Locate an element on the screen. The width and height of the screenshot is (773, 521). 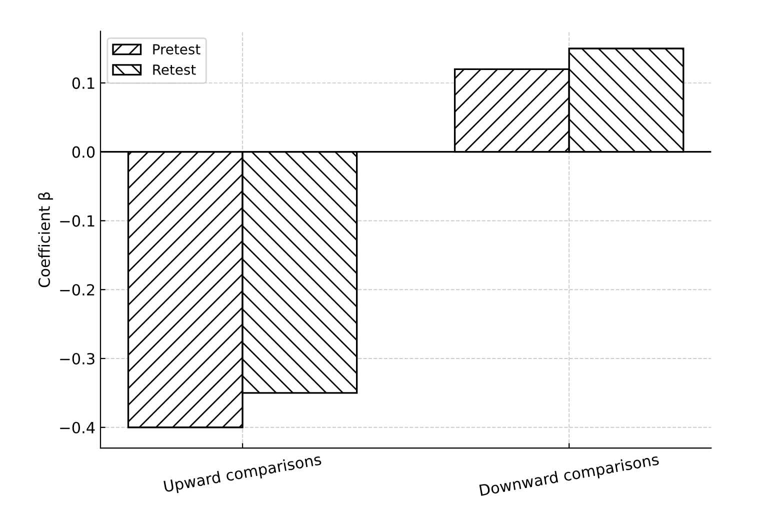
y-tick-label: −0.2 is located at coordinates (77, 290).